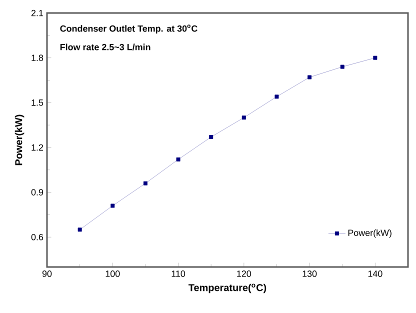 This screenshot has width=416, height=313. What do you see at coordinates (105, 47) in the screenshot?
I see `annotation: Flow rate 2.5~3 L/min` at bounding box center [105, 47].